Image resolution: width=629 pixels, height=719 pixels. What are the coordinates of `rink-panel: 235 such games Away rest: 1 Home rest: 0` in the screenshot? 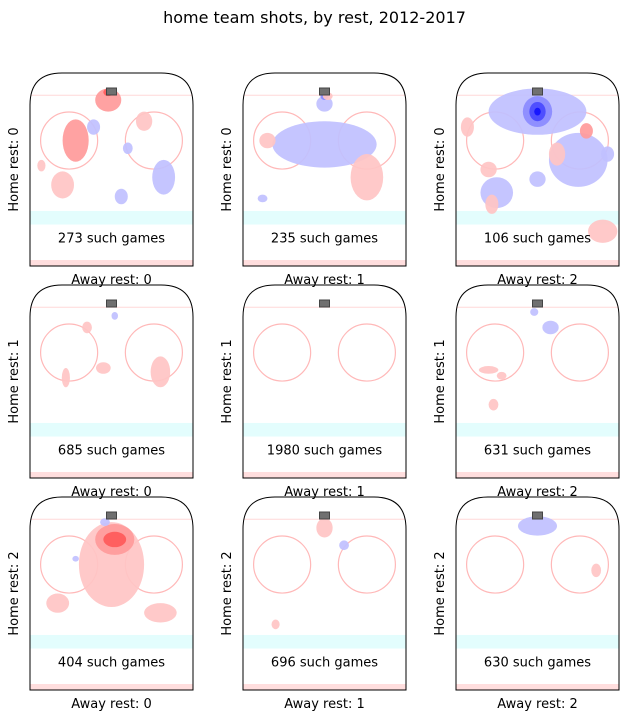 It's located at (313, 180).